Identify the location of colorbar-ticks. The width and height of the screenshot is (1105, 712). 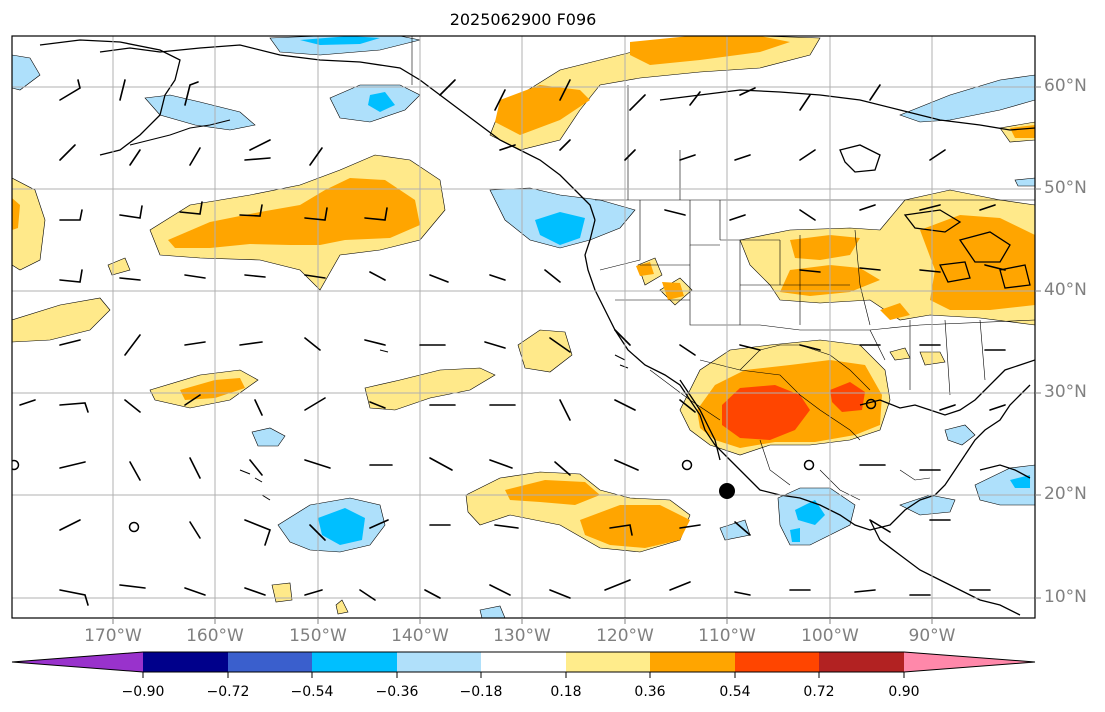
(523, 675).